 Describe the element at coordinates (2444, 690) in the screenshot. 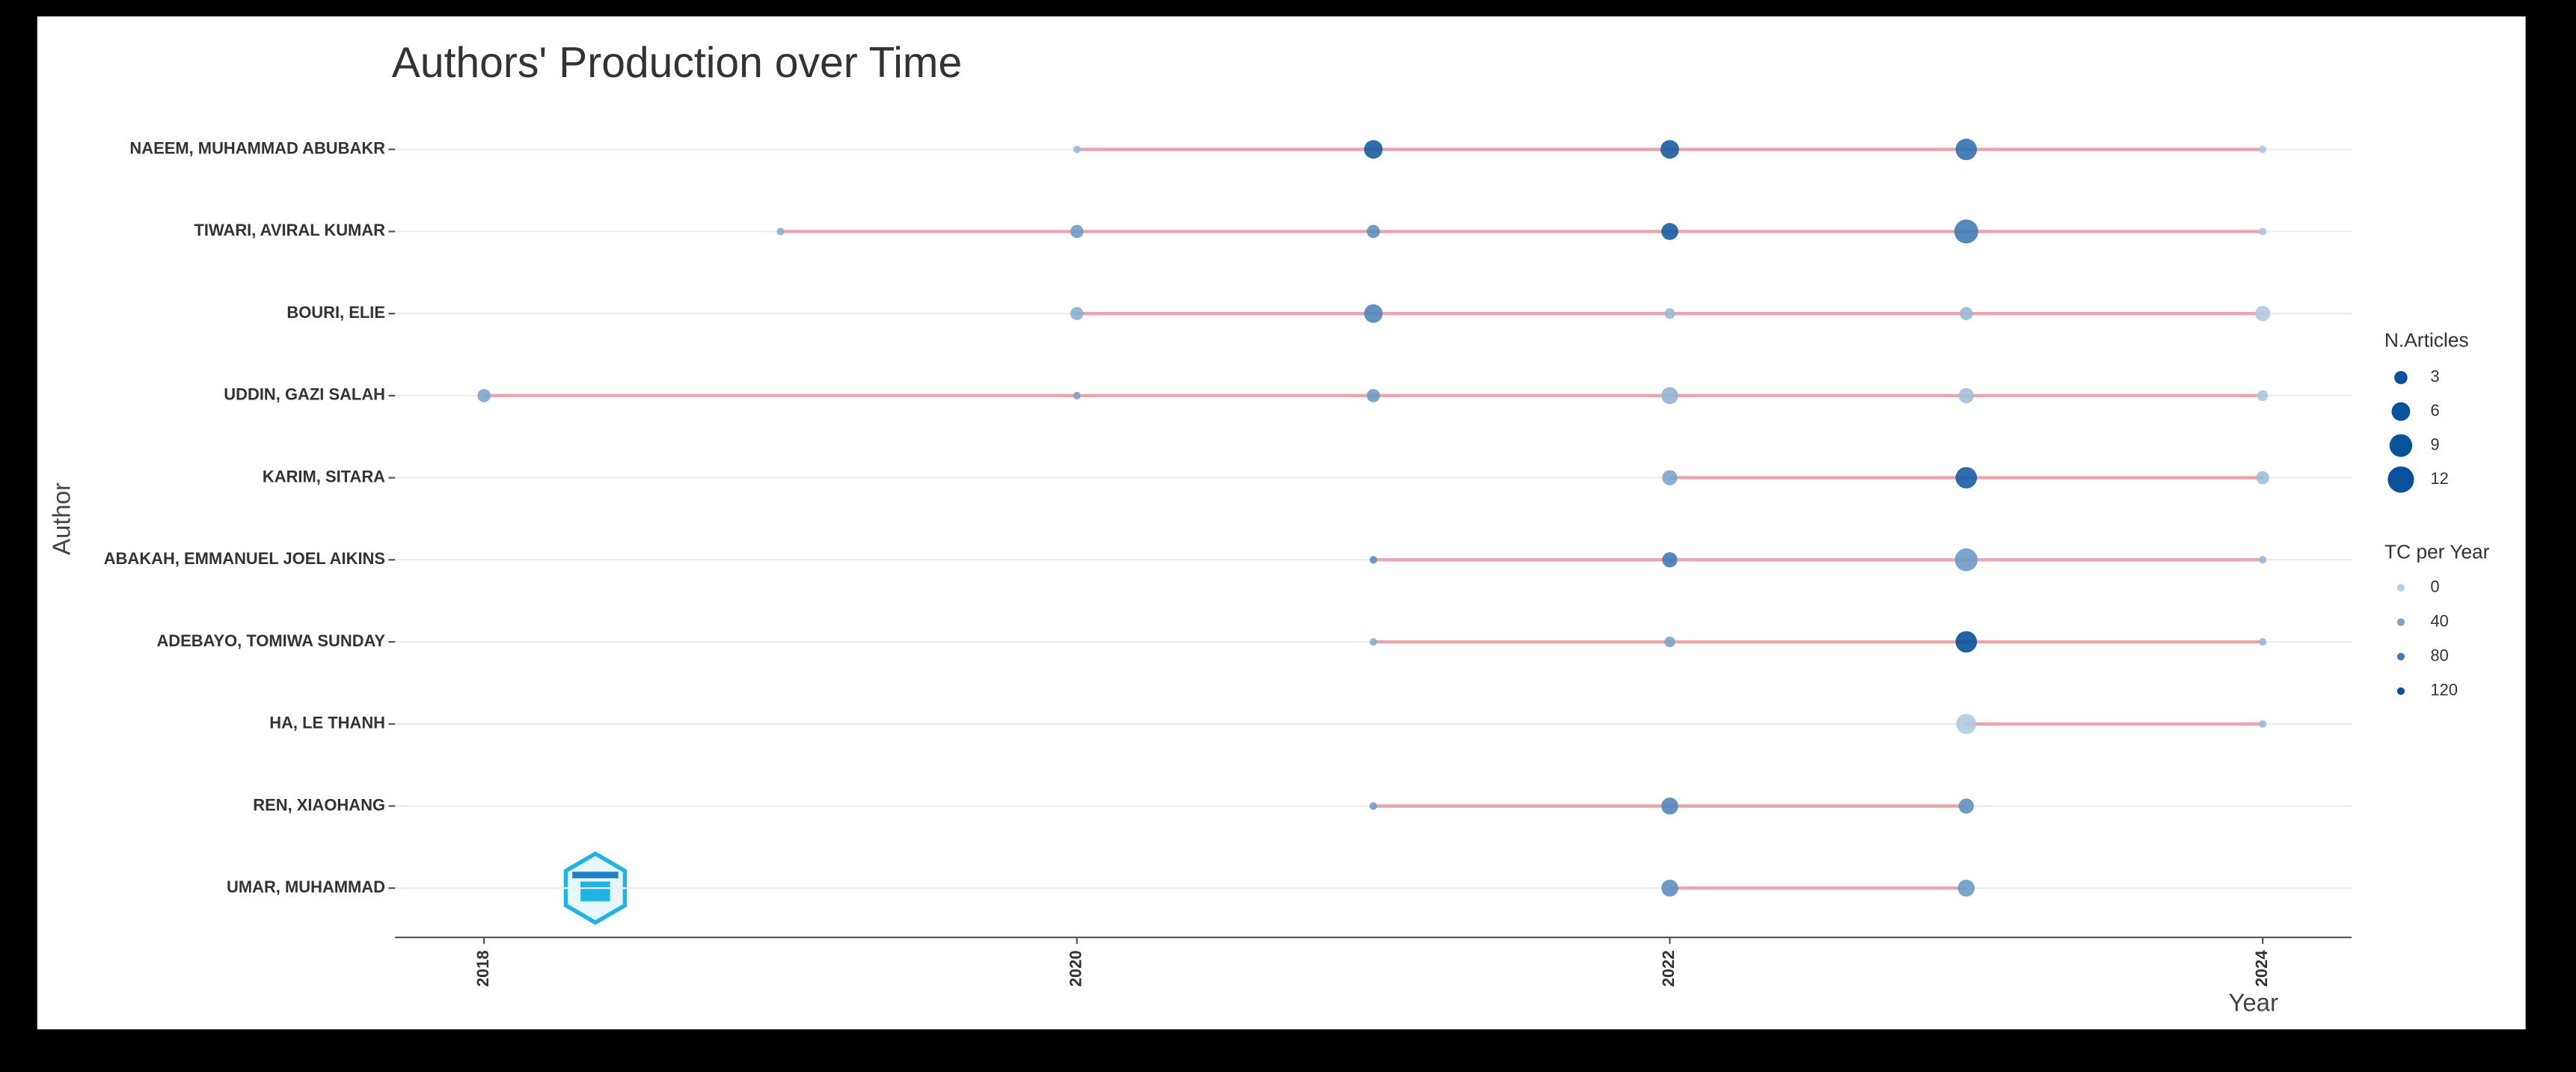

I see `color-legend-label: 120` at that location.